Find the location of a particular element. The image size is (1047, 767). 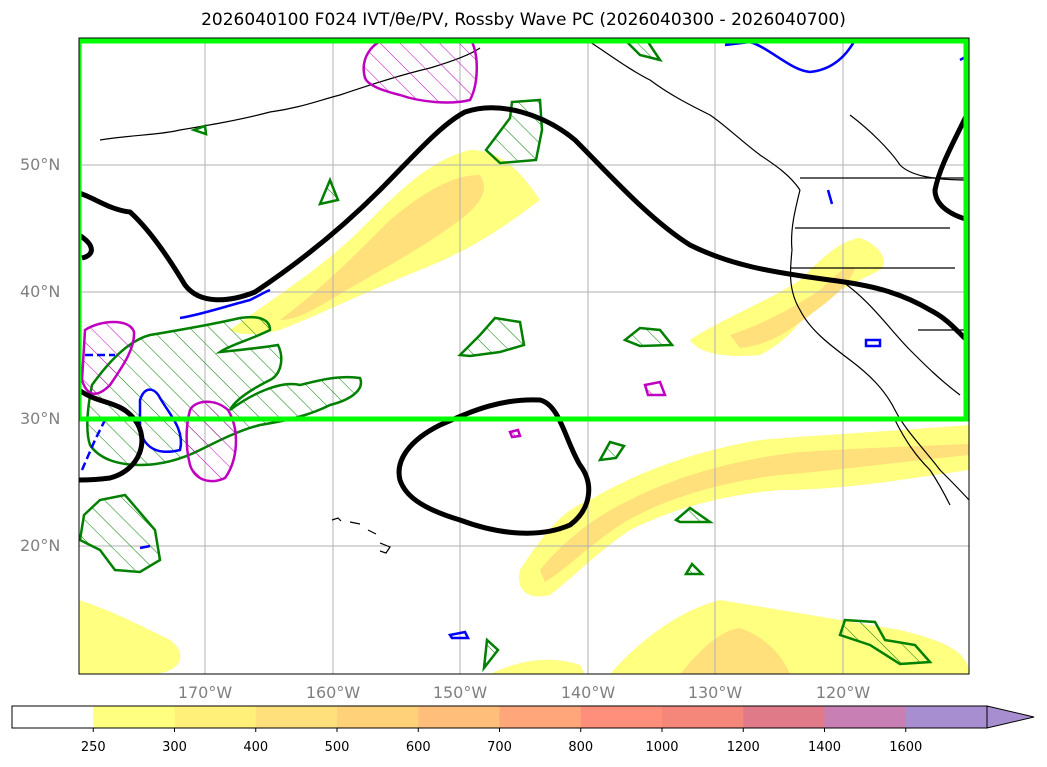

black-contour-west is located at coordinates (86, 246).